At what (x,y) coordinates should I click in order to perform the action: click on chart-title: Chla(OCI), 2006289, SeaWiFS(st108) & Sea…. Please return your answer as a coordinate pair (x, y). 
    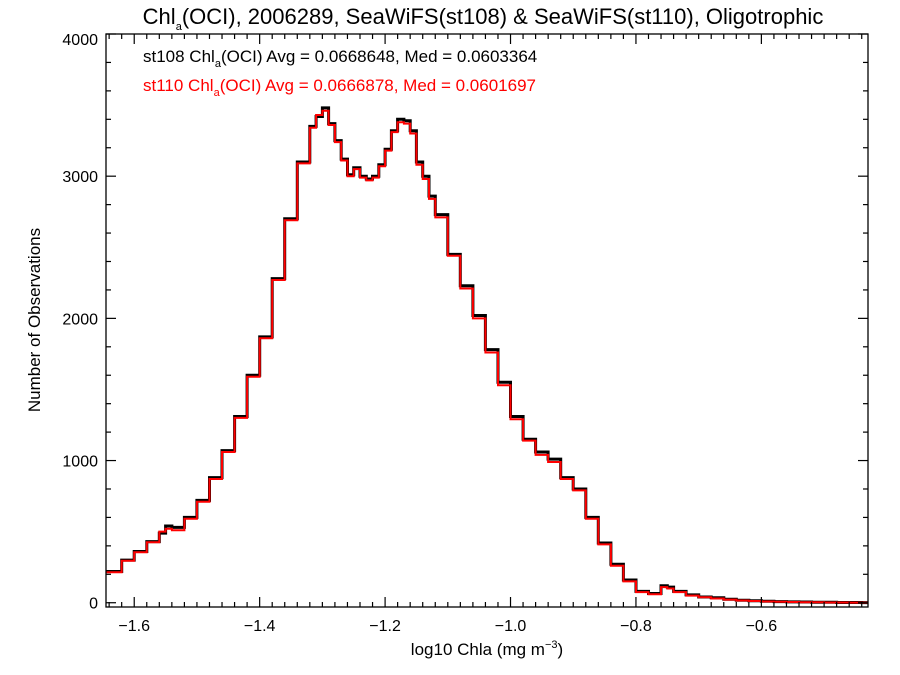
    Looking at the image, I should click on (483, 18).